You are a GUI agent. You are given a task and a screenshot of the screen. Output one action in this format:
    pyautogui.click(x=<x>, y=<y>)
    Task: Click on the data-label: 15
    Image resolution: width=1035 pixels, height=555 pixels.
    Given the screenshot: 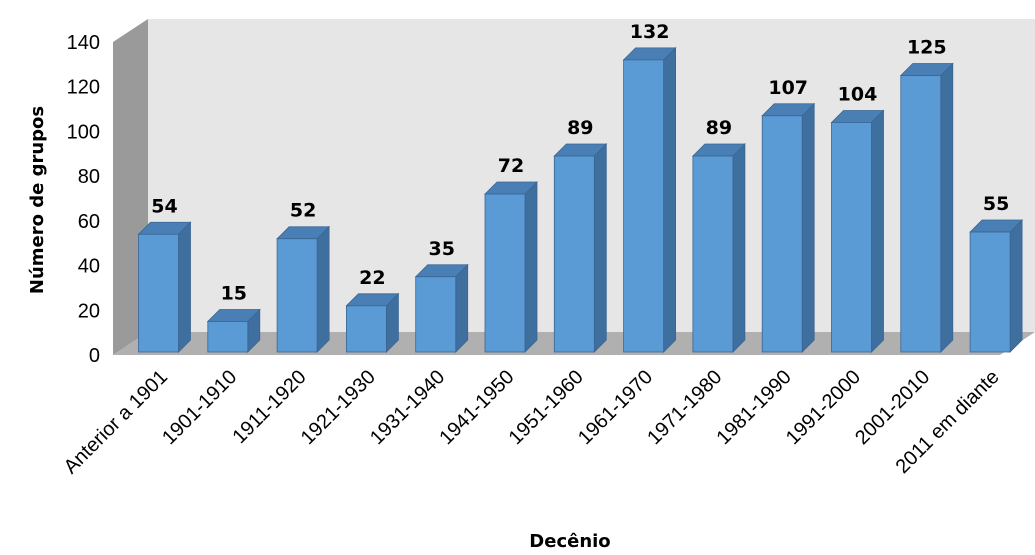 What is the action you would take?
    pyautogui.click(x=234, y=293)
    